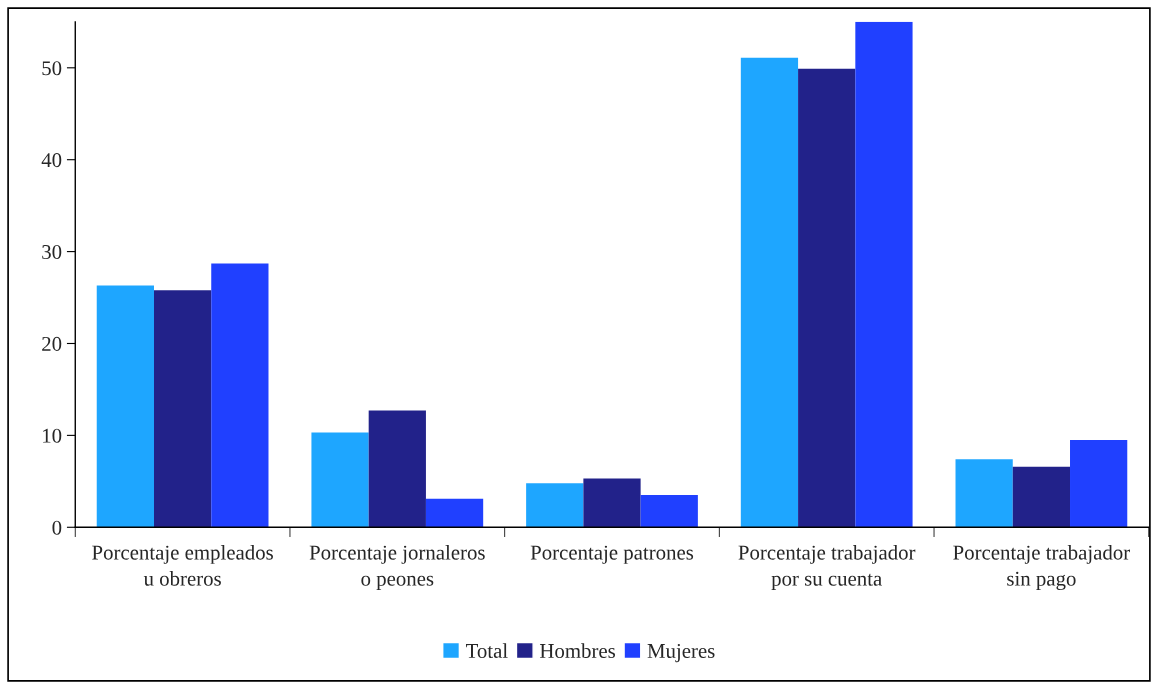 This screenshot has width=1158, height=683. I want to click on legend-label: Total, so click(487, 650).